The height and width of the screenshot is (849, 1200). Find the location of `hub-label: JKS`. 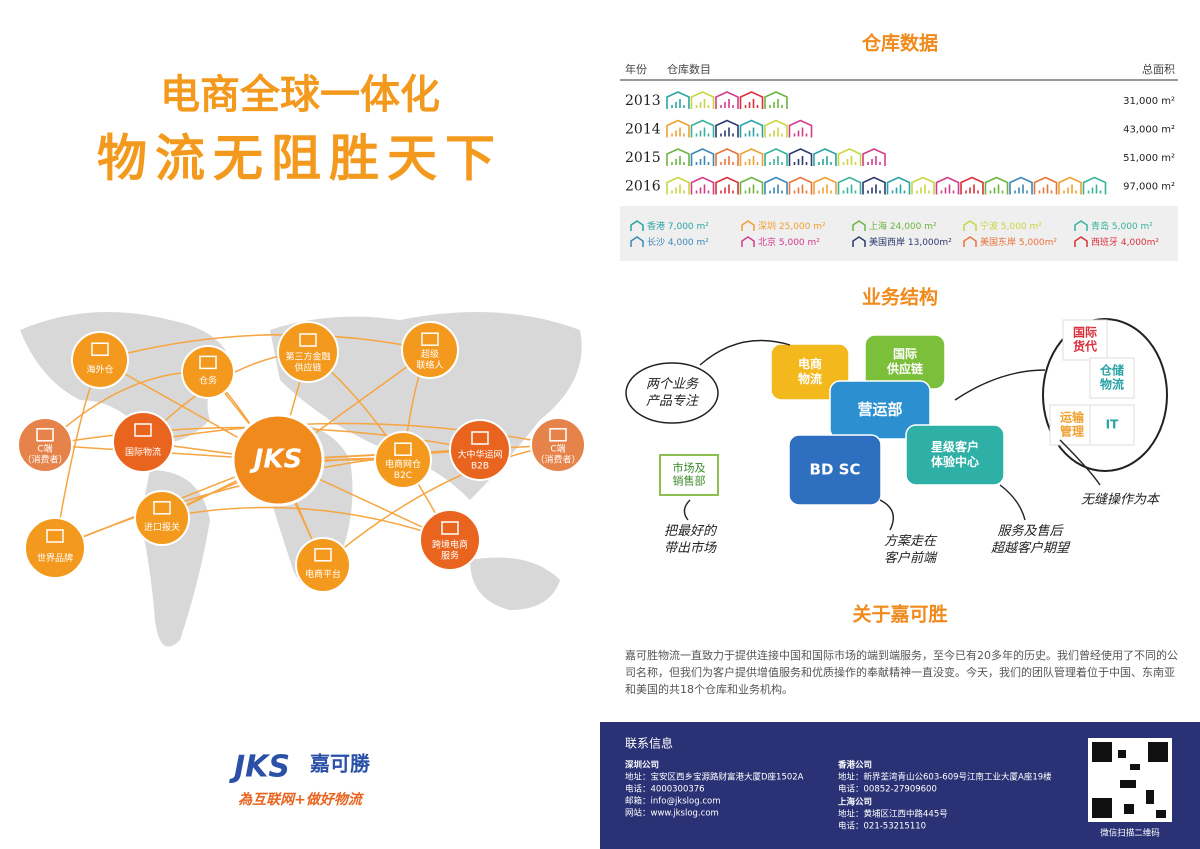

hub-label: JKS is located at coordinates (276, 460).